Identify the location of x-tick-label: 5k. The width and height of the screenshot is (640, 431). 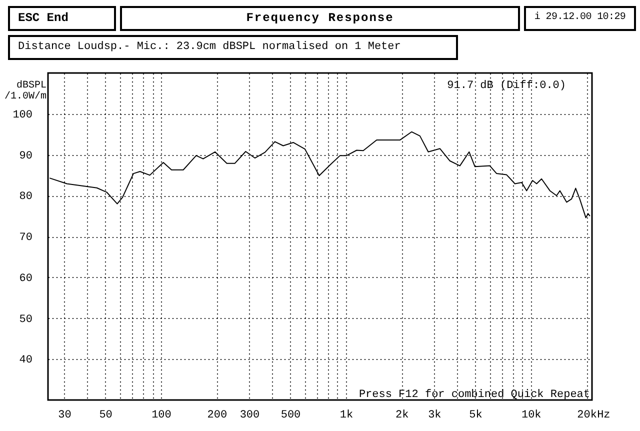
(476, 416).